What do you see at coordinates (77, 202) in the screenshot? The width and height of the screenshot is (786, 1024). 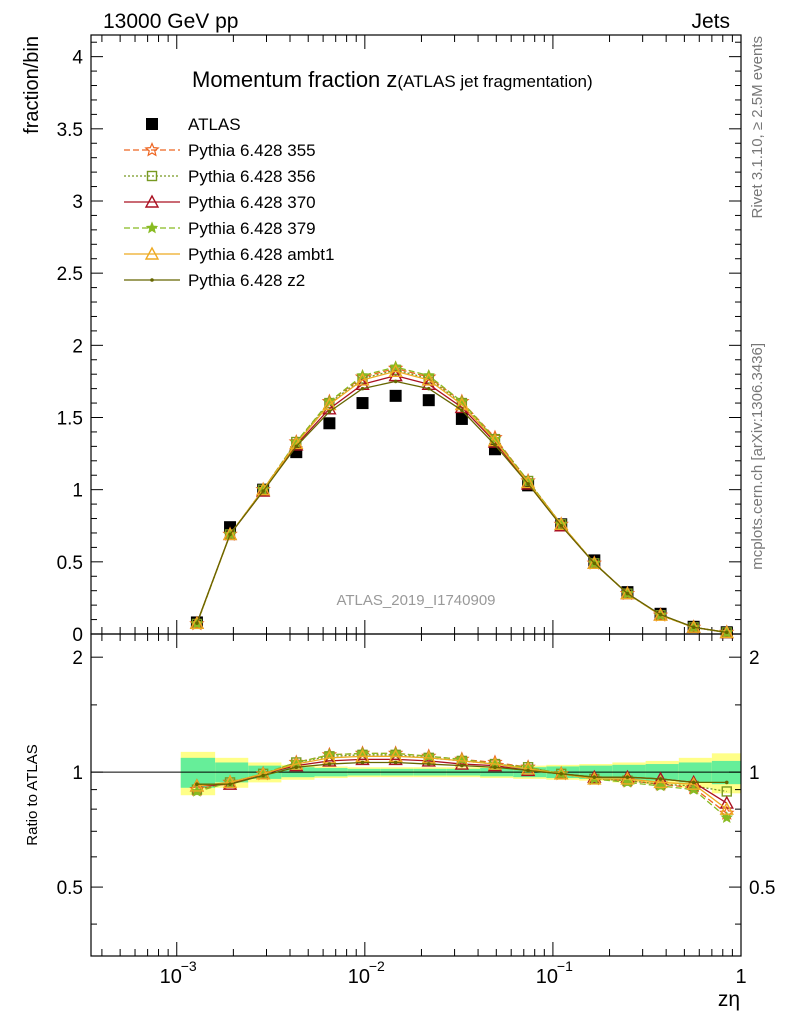 I see `main-y-tick-label: 3` at bounding box center [77, 202].